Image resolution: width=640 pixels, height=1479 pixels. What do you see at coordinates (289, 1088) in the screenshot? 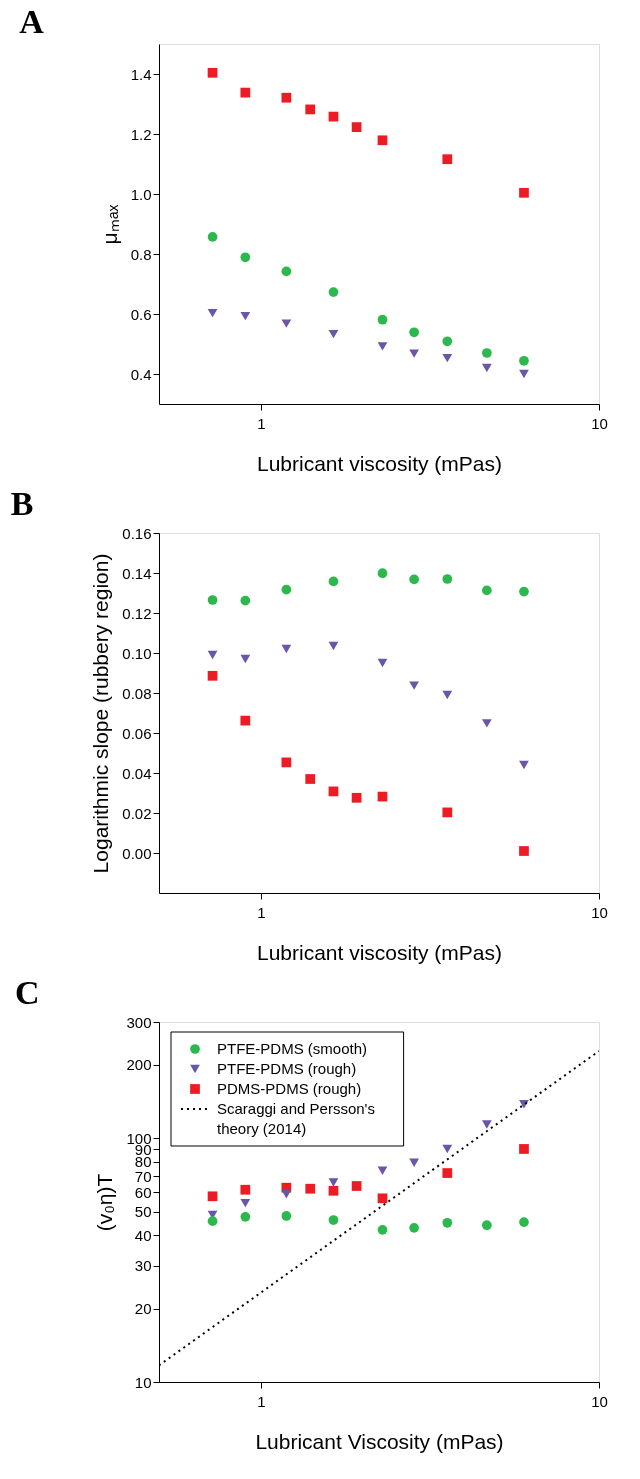
I see `legend-label: PDMS-PDMS (rough)` at bounding box center [289, 1088].